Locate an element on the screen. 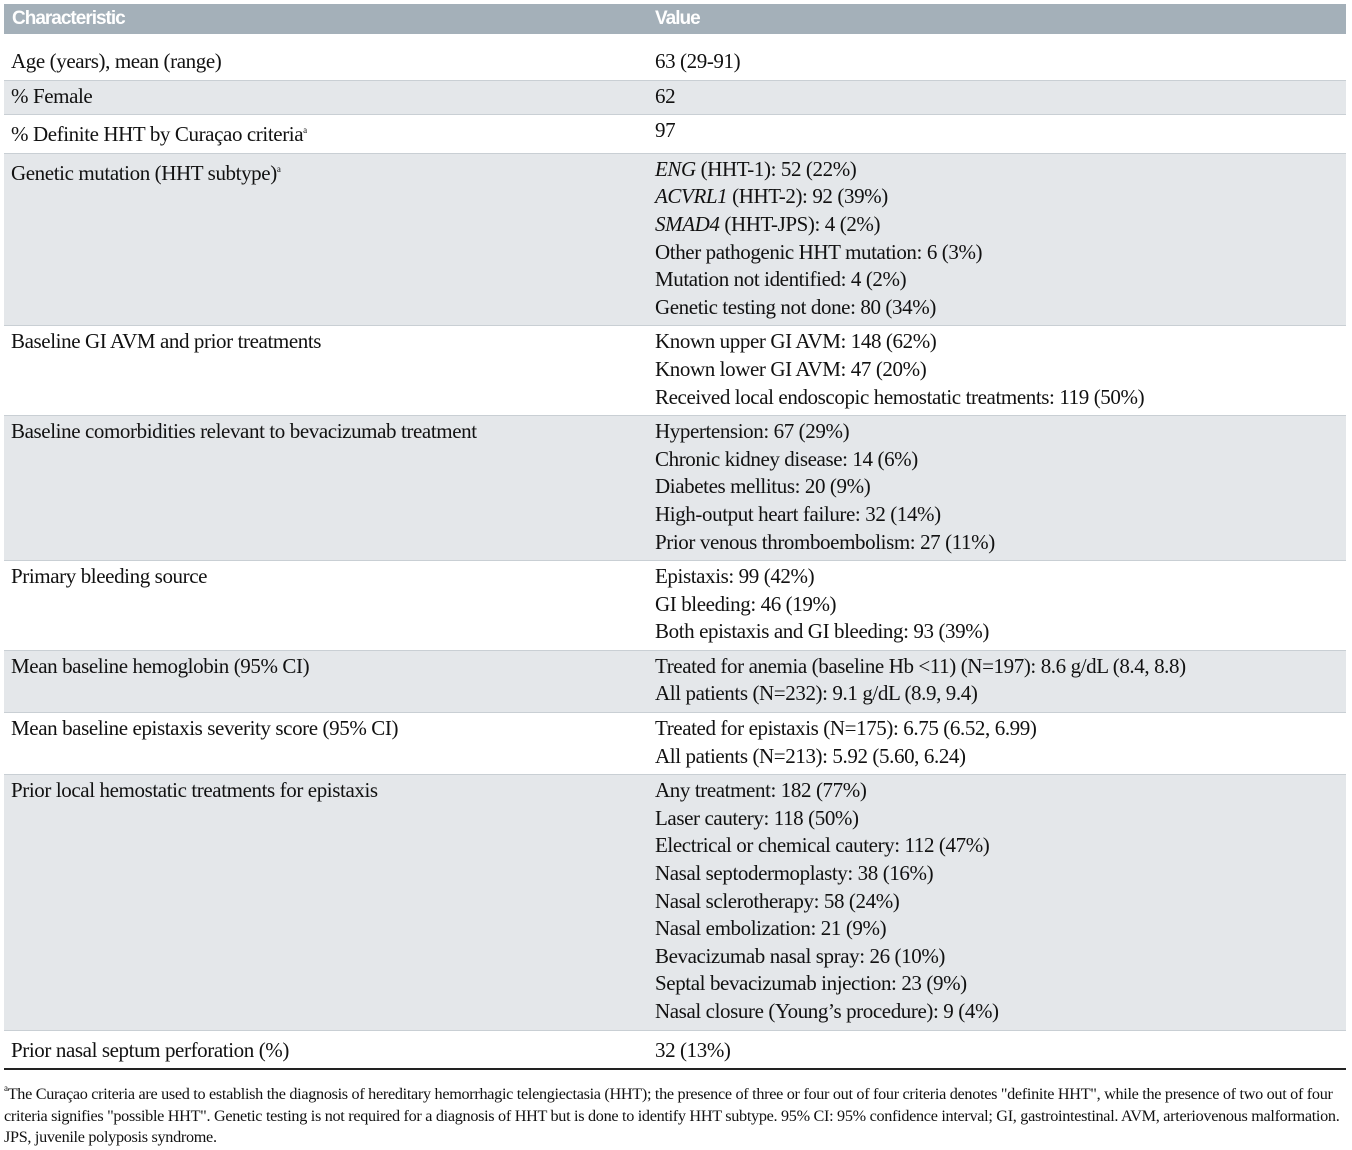 This screenshot has width=1352, height=1150. gene-name: ACVRL1 is located at coordinates (691, 196).